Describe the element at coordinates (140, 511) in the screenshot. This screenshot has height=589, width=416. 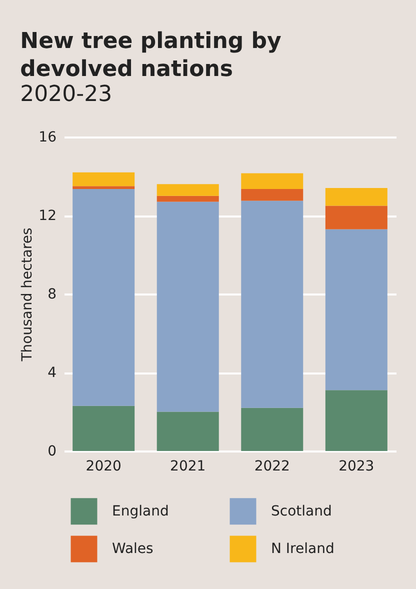
I see `legend-label: England` at that location.